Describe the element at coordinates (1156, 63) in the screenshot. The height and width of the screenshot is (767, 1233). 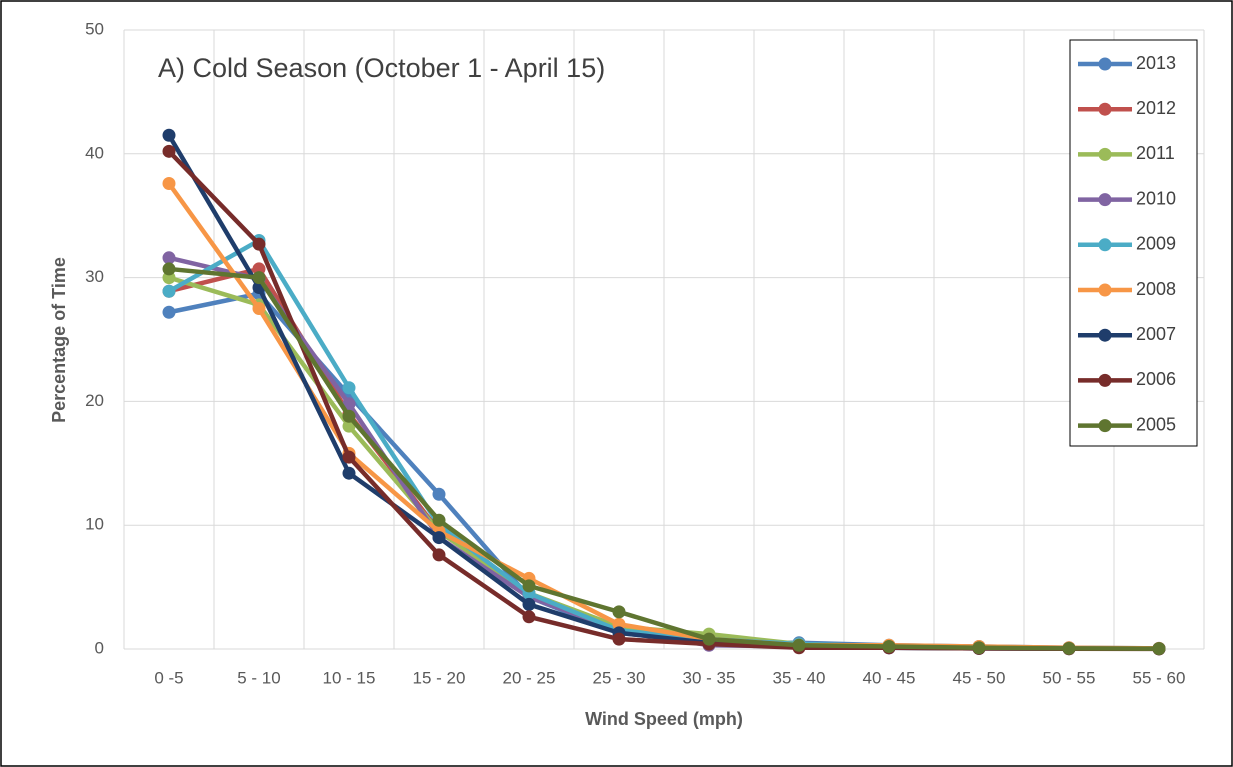
I see `legend-label: 2013` at that location.